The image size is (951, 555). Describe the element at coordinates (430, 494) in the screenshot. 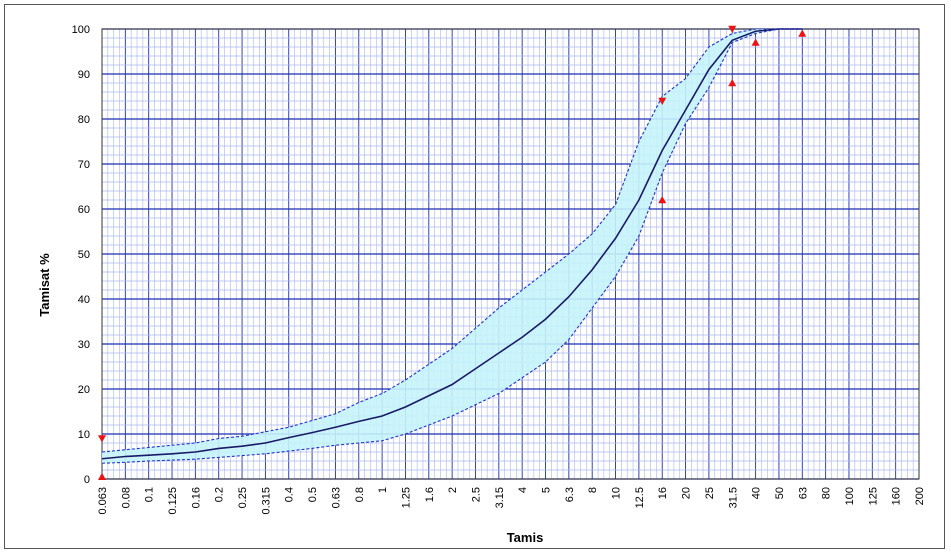

I see `x-tick-label: 1.6` at that location.